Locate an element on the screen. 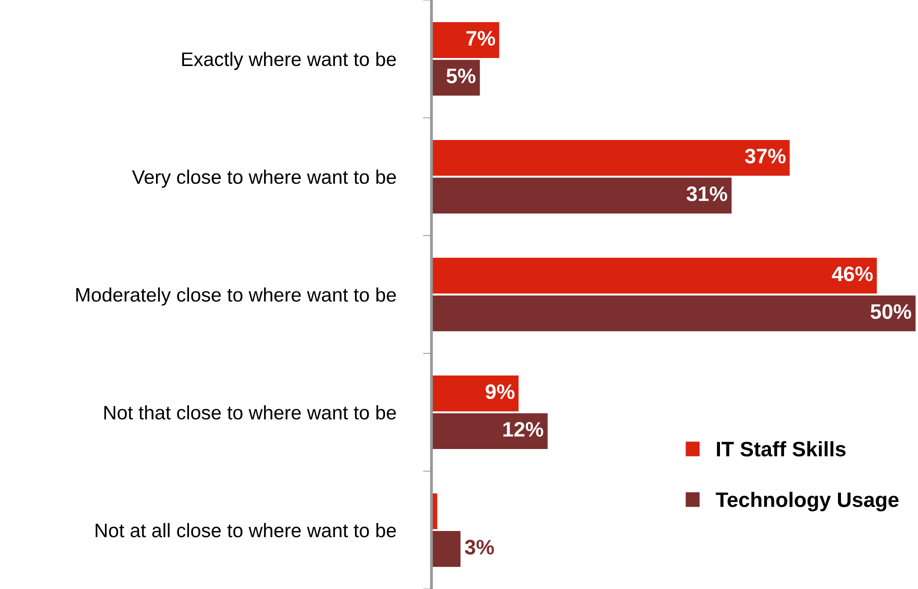  data-label: 3% is located at coordinates (479, 547).